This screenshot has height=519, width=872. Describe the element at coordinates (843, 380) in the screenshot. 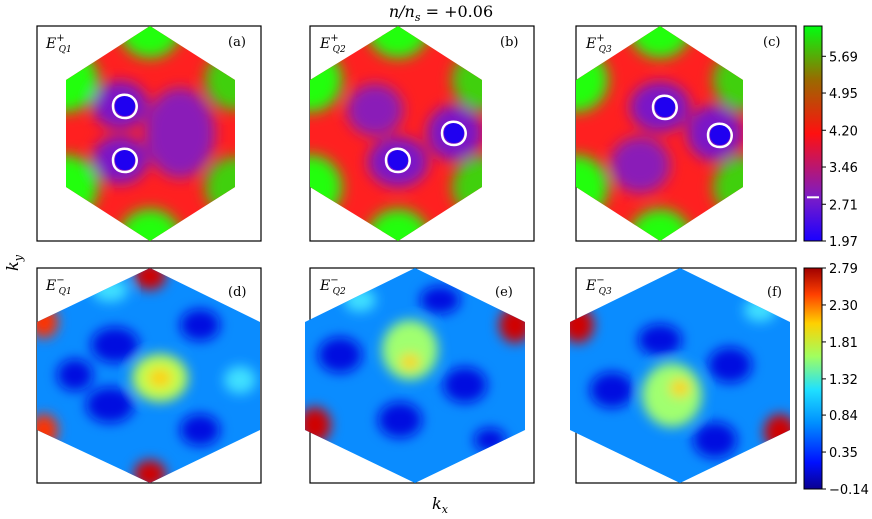

I see `colorbar-bottom-tick-label: 1.32` at that location.